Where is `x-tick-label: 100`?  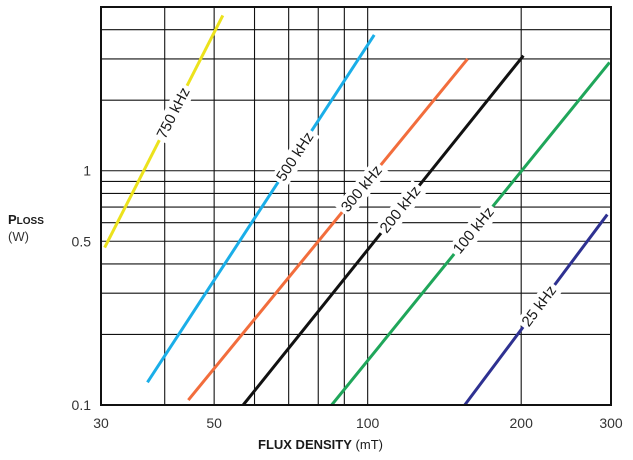
x-tick-label: 100 is located at coordinates (368, 423).